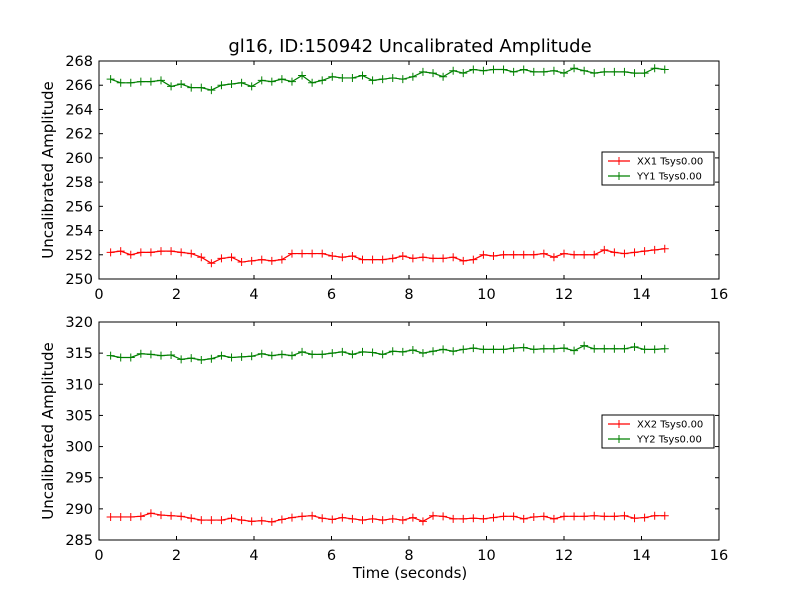 Image resolution: width=800 pixels, height=600 pixels. I want to click on y-tick-label: 250, so click(79, 280).